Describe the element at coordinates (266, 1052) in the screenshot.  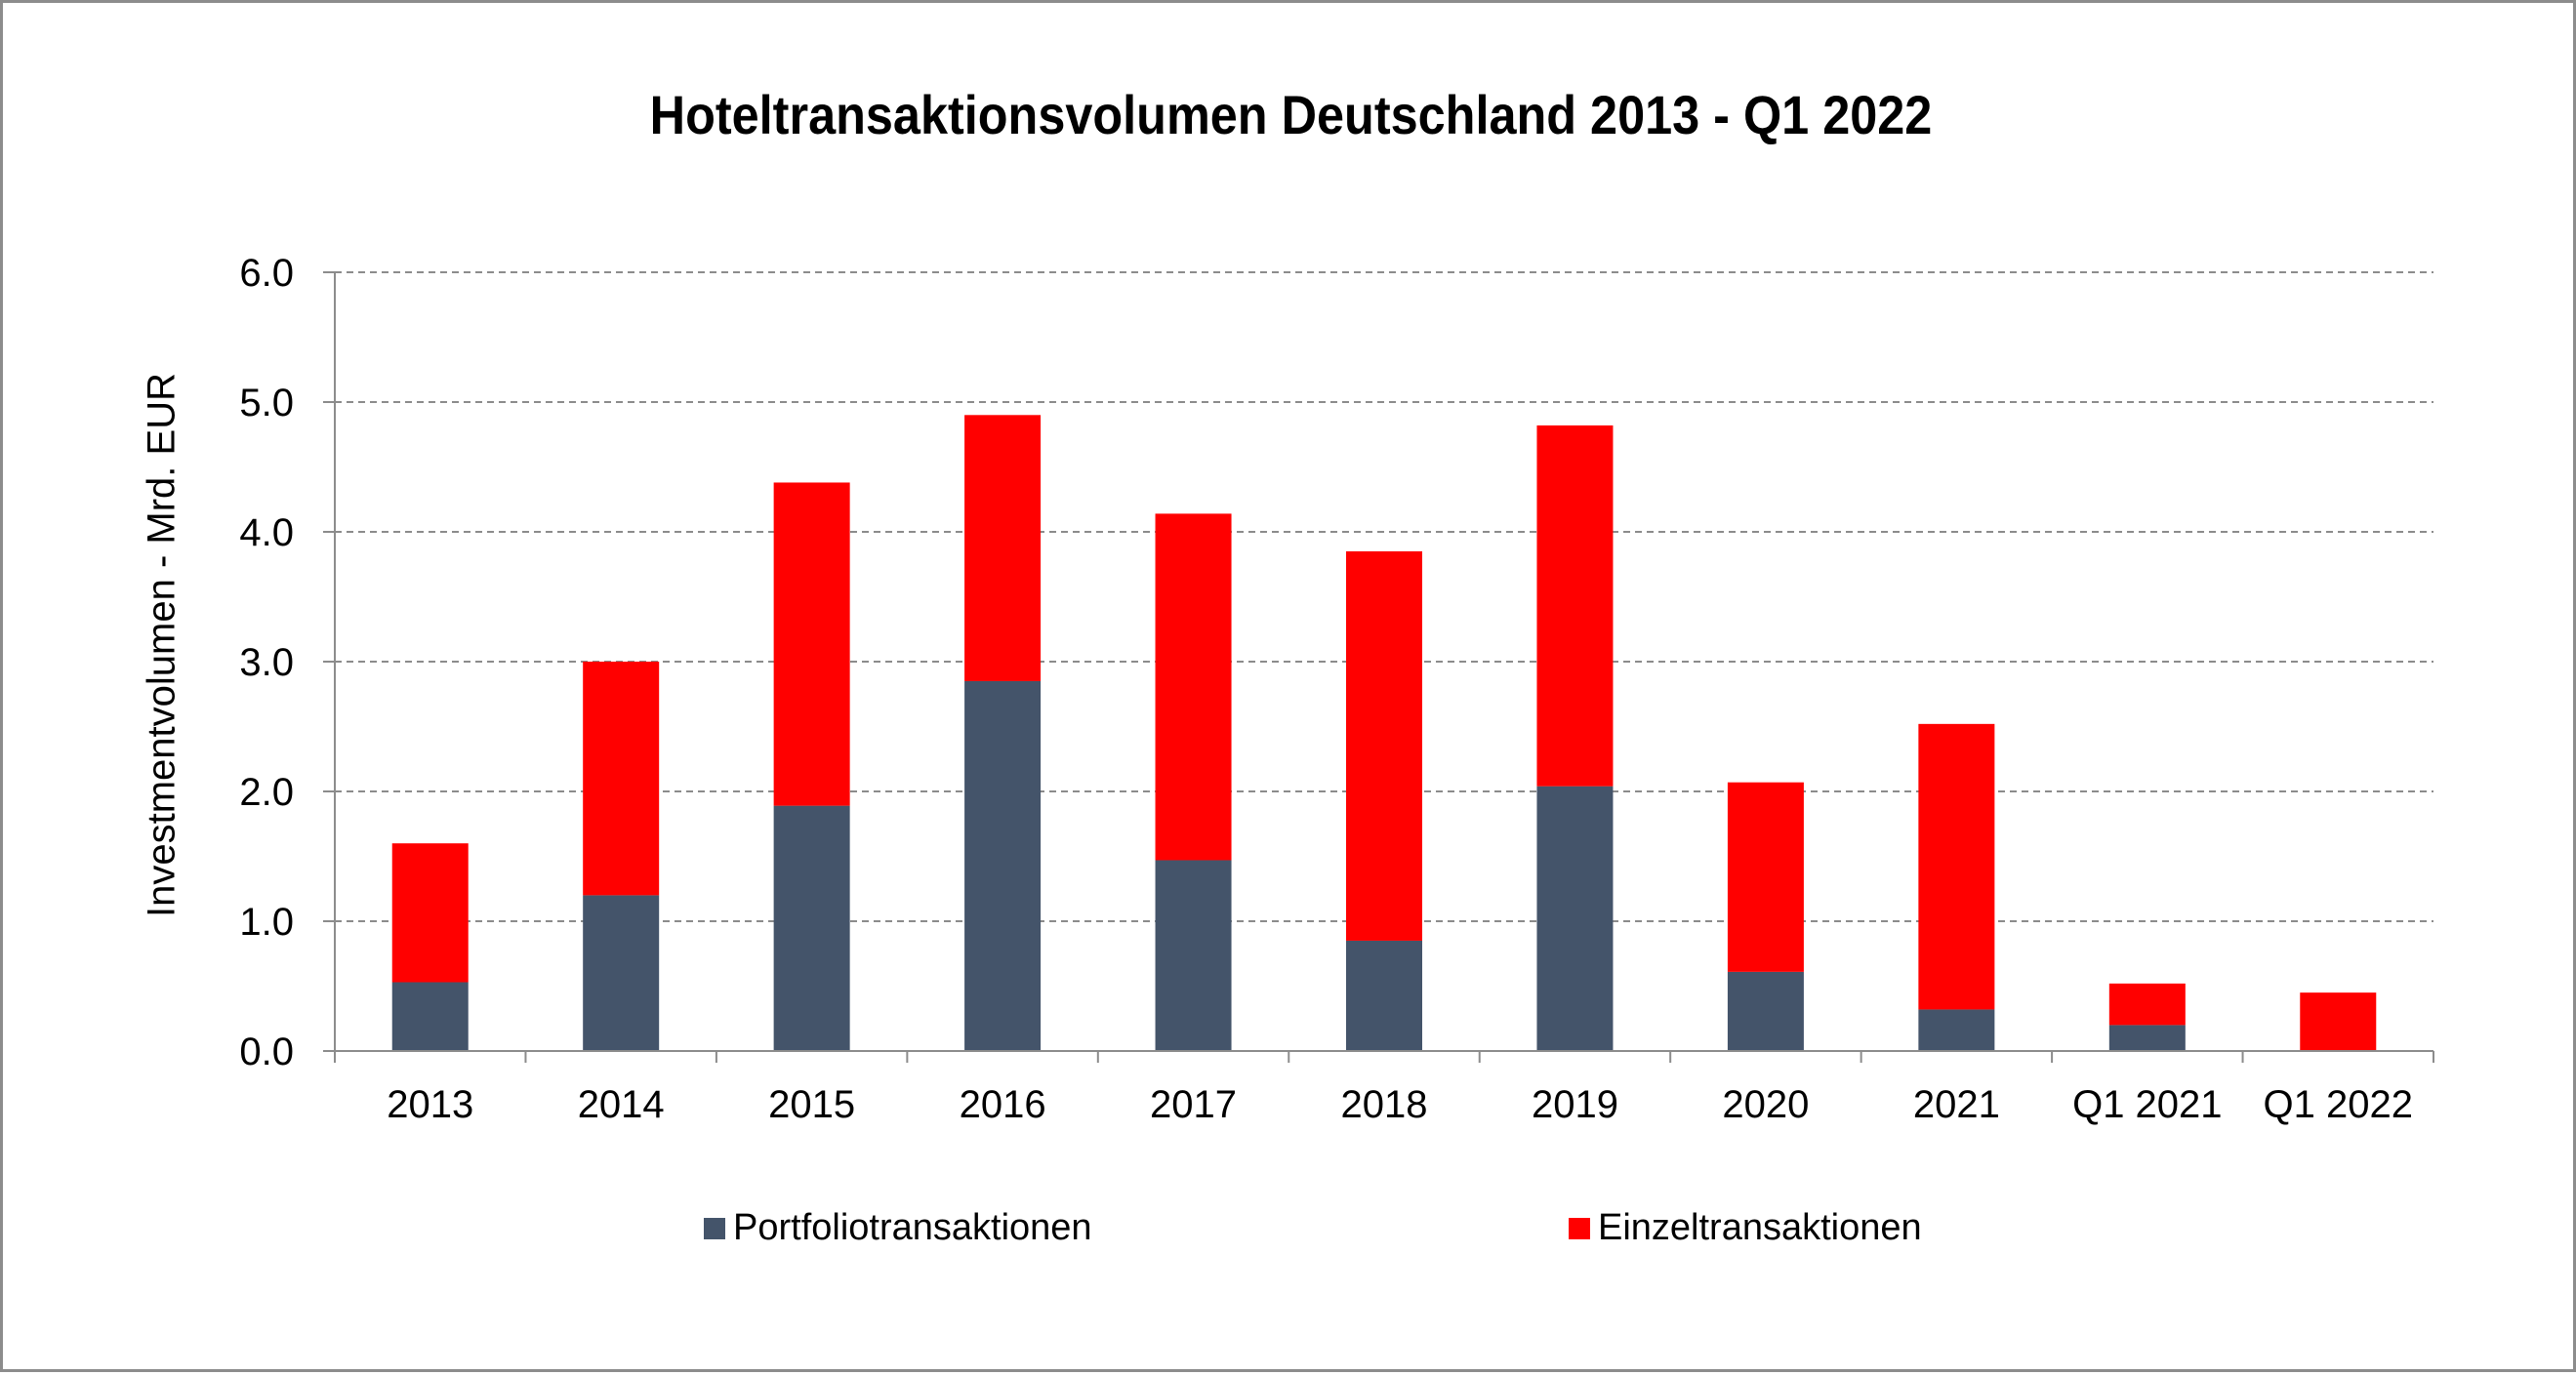
I see `y-tick-label: 0.0` at that location.